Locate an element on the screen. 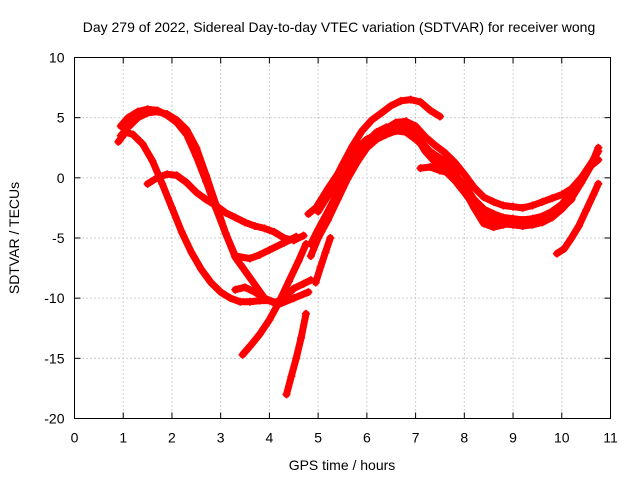  y-tick-label: 0 is located at coordinates (61, 178).